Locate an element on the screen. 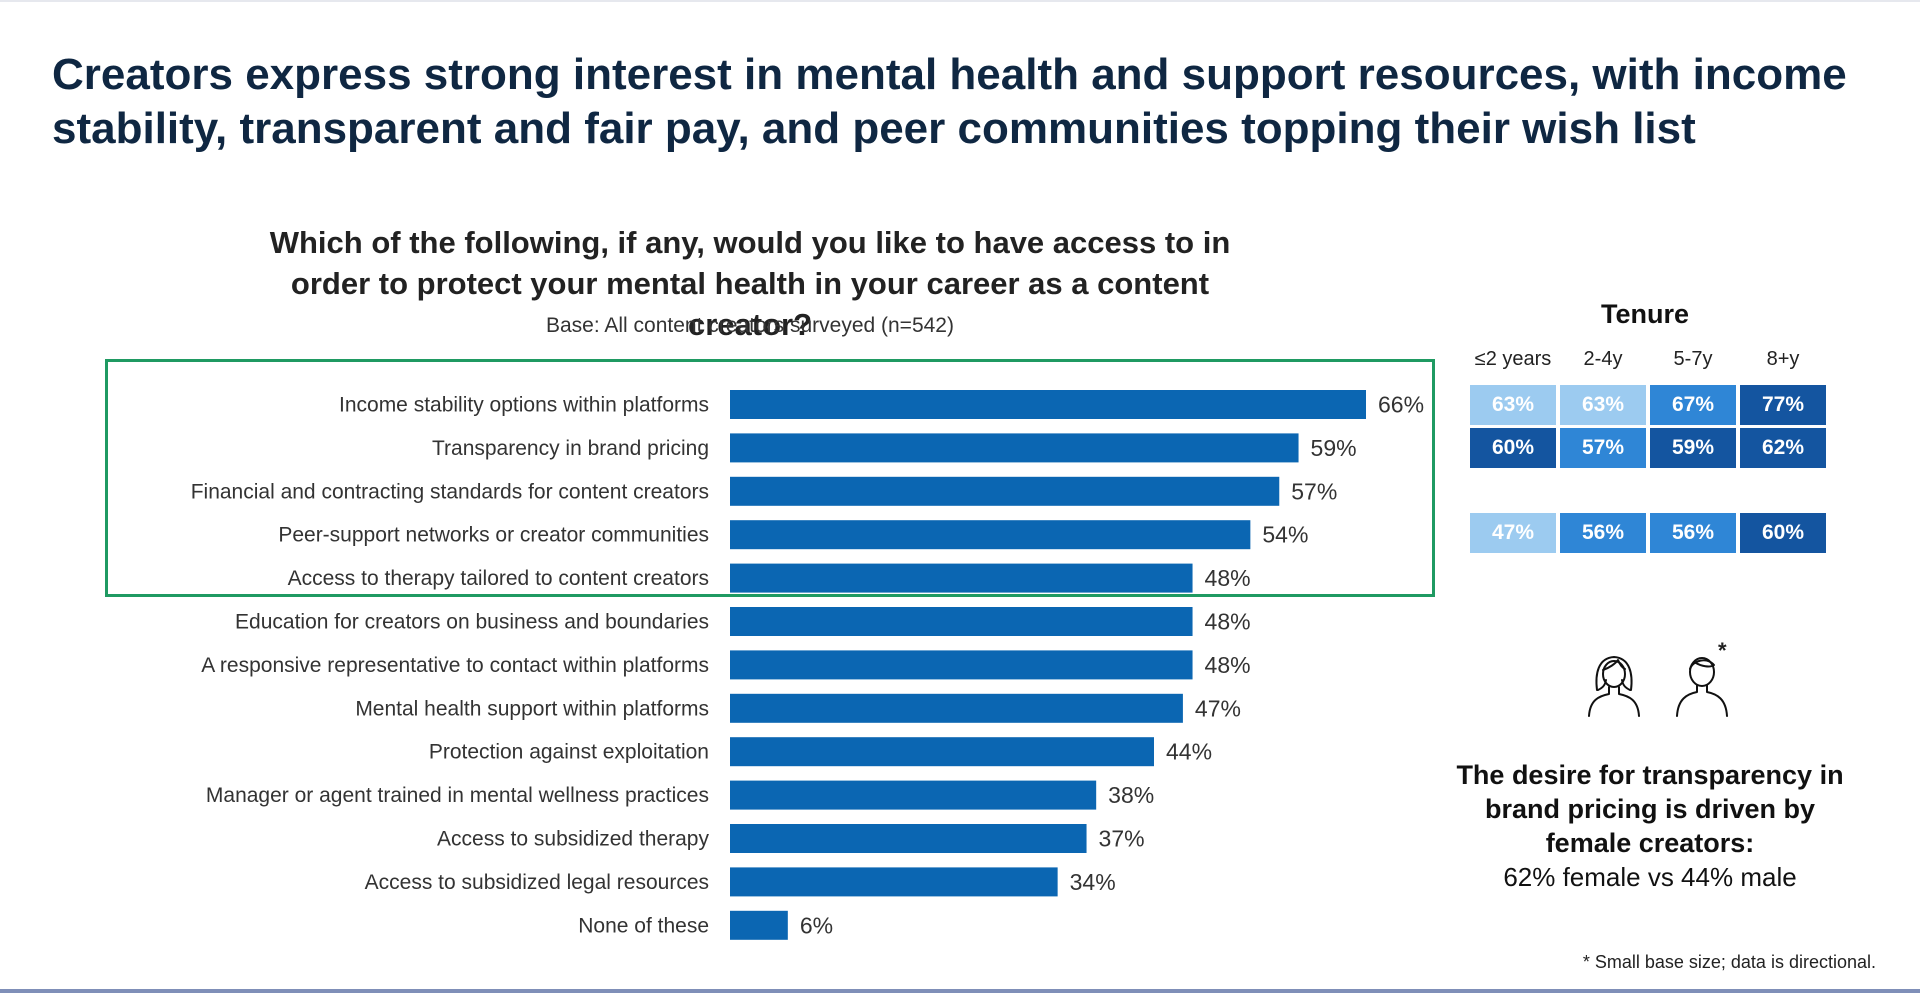 The width and height of the screenshot is (1920, 993). category-label: Access to subsidized therapy is located at coordinates (573, 839).